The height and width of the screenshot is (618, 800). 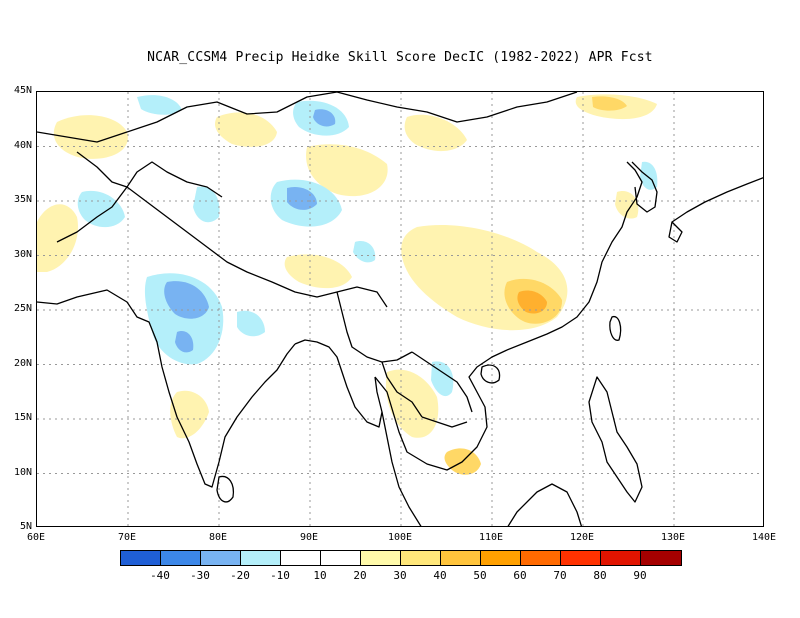 What do you see at coordinates (22, 417) in the screenshot?
I see `lat-label: 15N` at bounding box center [22, 417].